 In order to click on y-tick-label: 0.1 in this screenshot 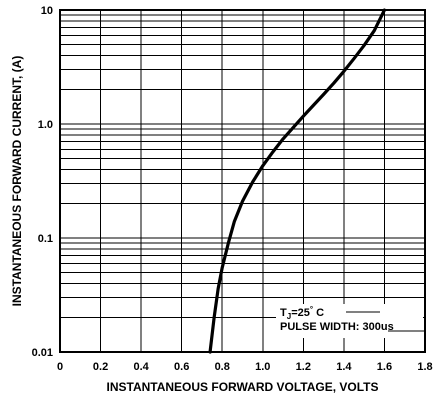, I will do `click(45, 239)`.